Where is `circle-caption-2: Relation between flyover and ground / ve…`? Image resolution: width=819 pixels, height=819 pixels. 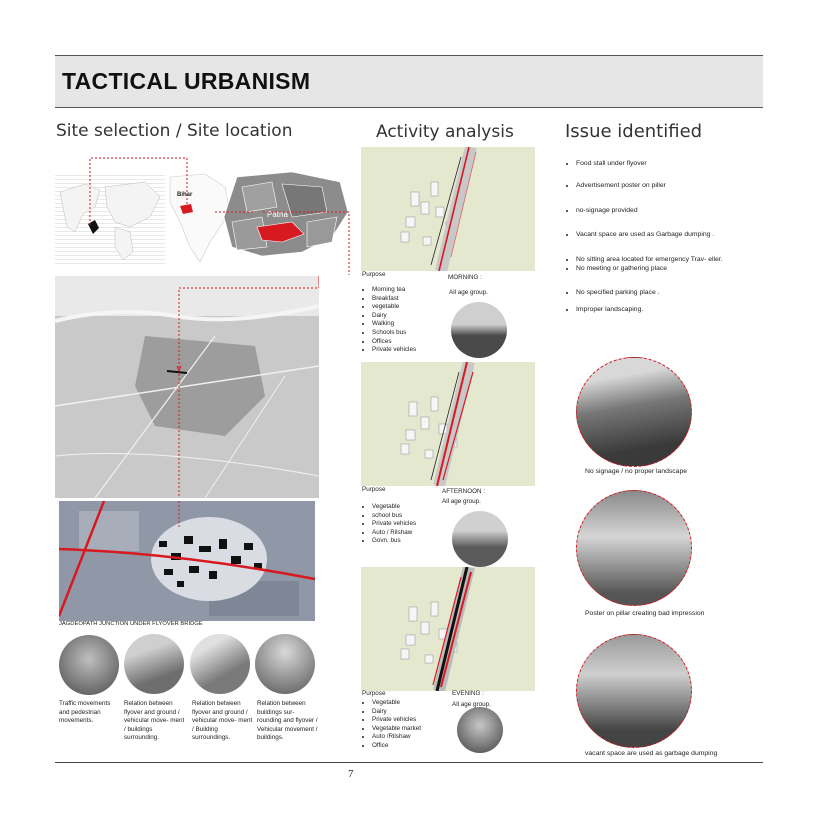
circle-caption-2: Relation between flyover and ground / ve… is located at coordinates (154, 721).